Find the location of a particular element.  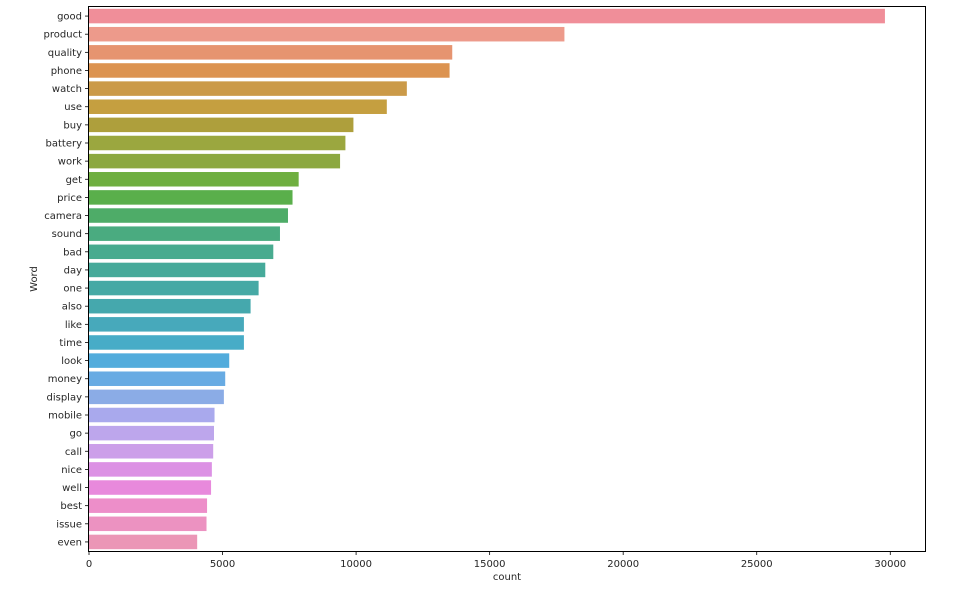

y-tick-label: display is located at coordinates (64, 397).